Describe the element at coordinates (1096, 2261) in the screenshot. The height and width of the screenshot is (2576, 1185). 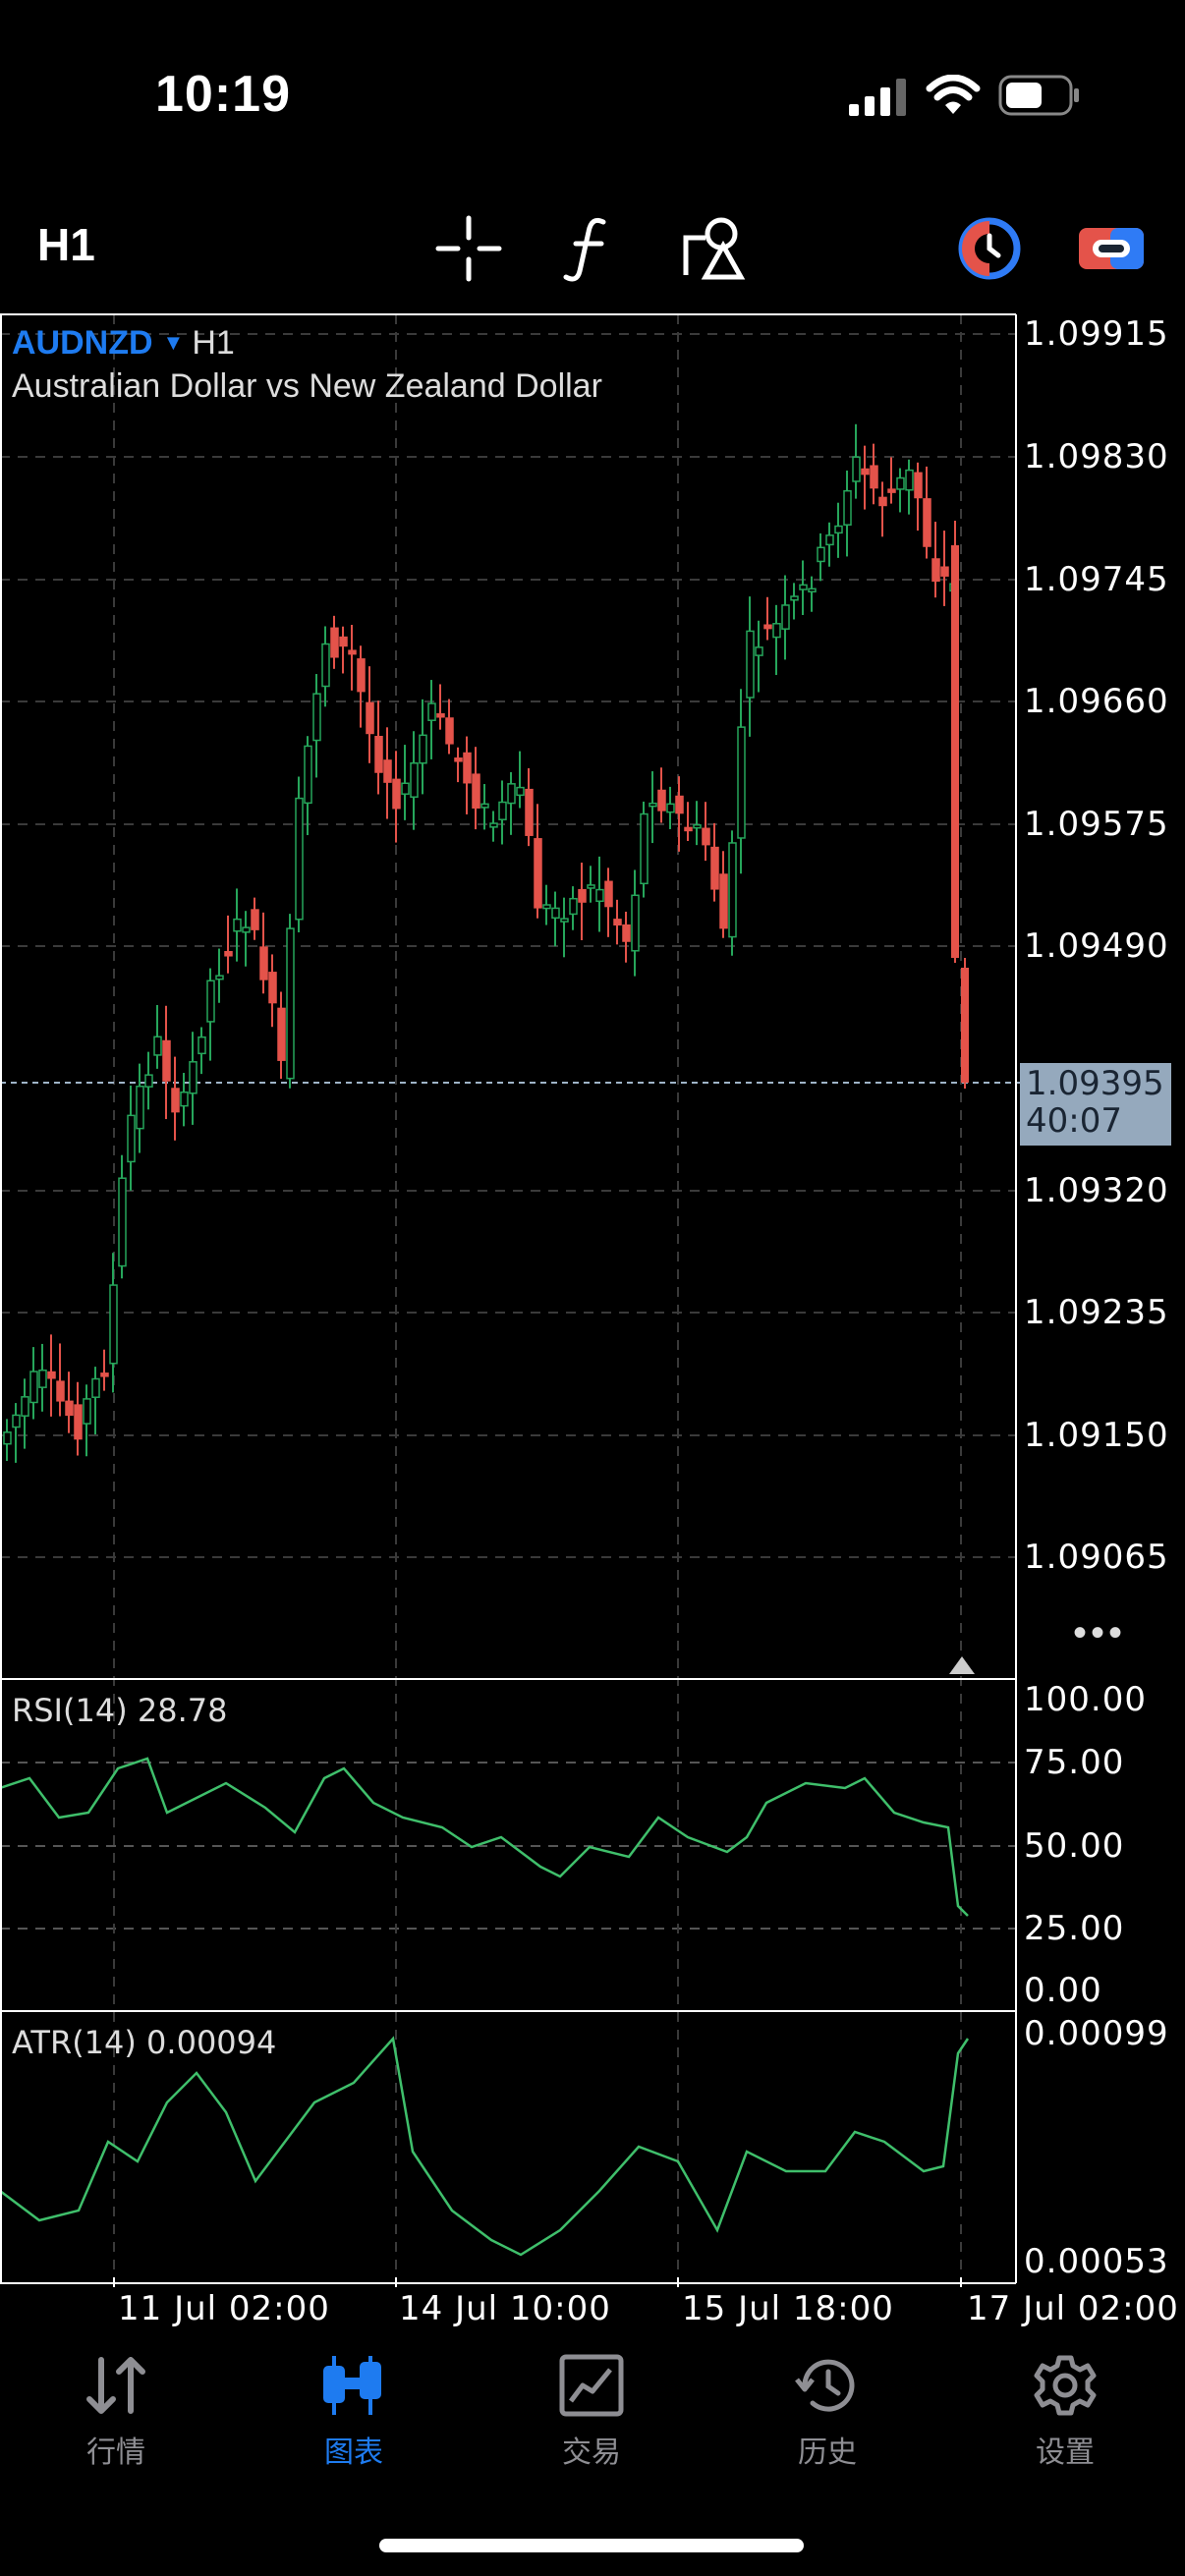
I see `atr-tick: 0.00053` at that location.